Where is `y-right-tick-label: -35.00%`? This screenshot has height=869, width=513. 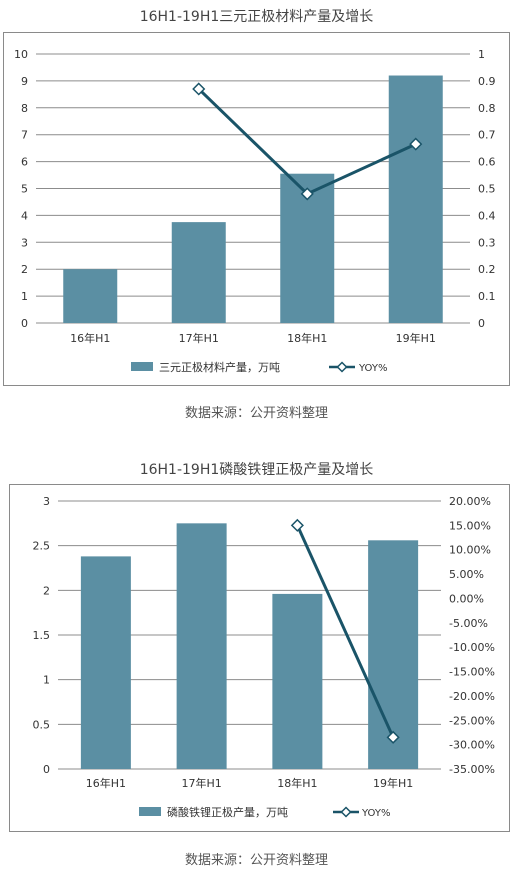 y-right-tick-label: -35.00% is located at coordinates (472, 769).